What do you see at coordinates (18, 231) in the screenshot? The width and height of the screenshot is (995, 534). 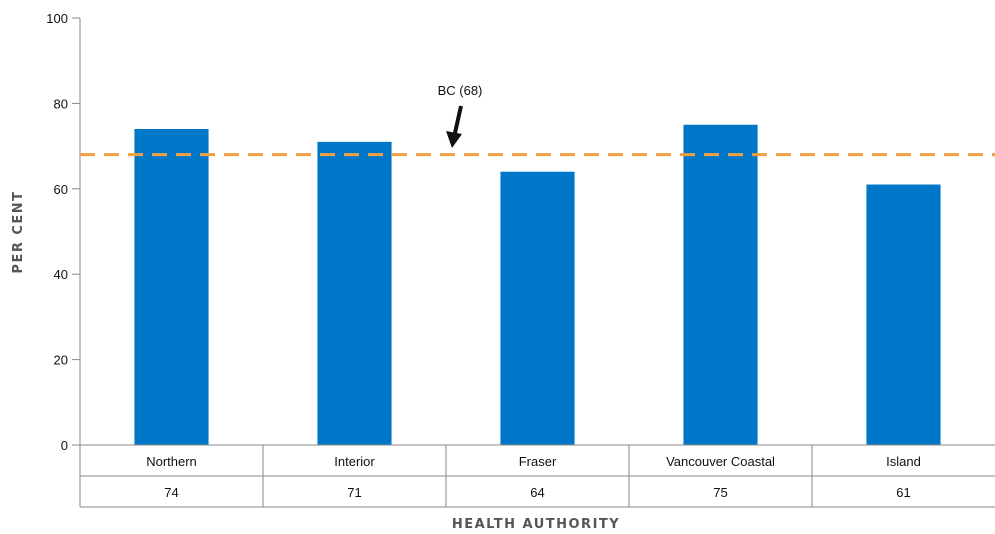 I see `y-axis-title: PER CENT` at bounding box center [18, 231].